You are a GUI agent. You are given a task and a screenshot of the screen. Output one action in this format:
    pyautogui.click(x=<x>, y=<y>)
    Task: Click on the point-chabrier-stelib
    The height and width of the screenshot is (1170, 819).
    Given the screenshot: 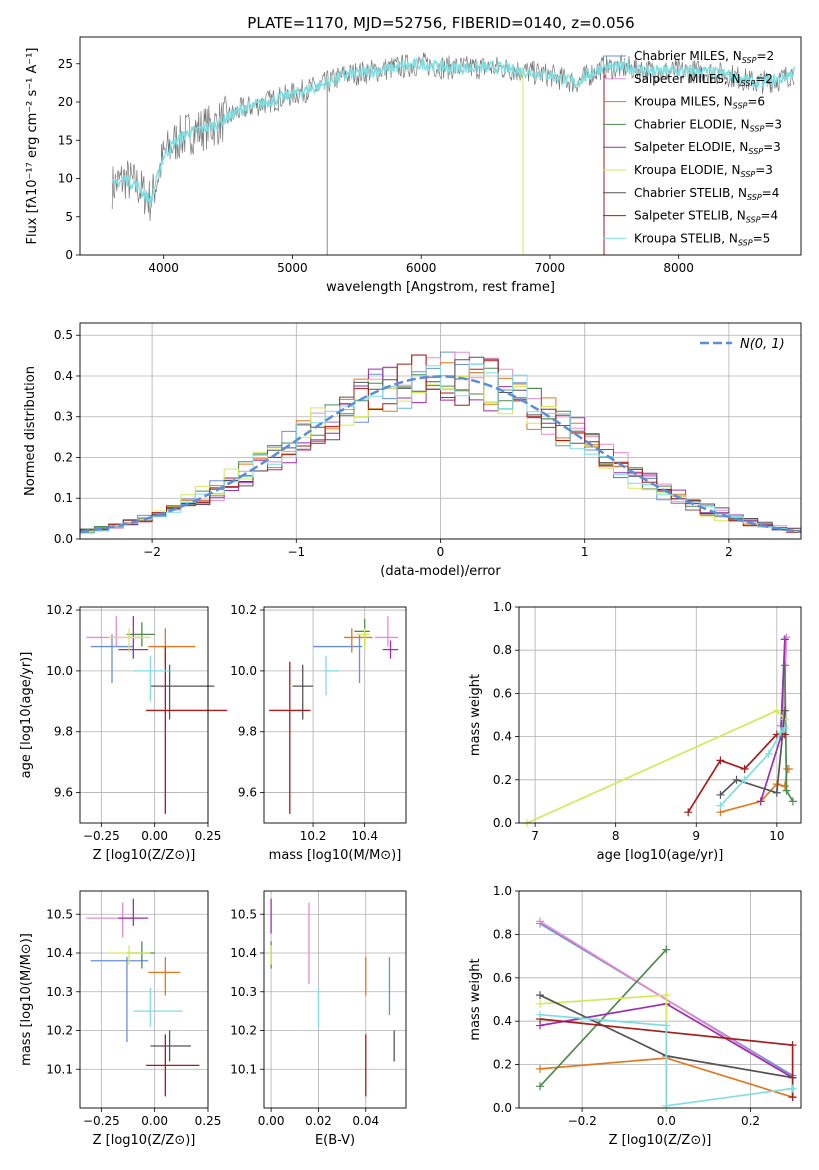 What is the action you would take?
    pyautogui.click(x=303, y=692)
    